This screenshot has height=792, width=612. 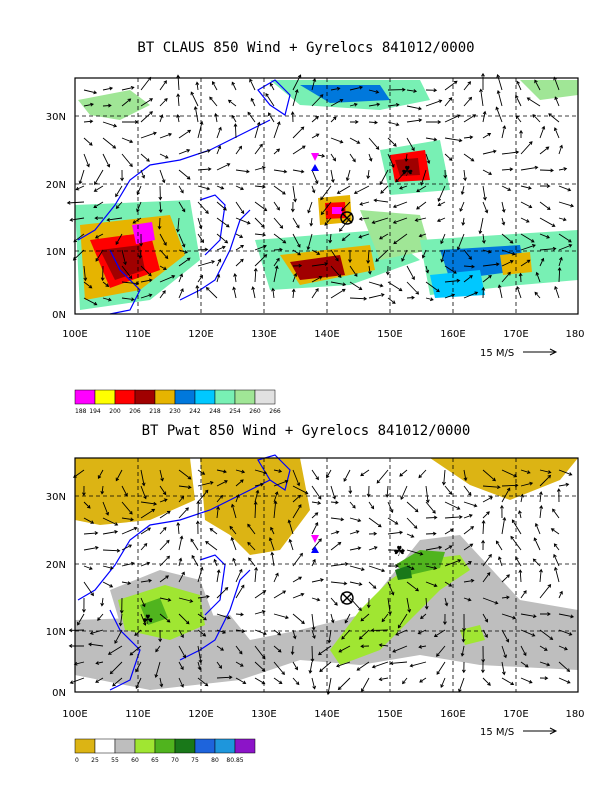 I want to click on top-colorbar-label: 194, so click(x=95, y=411).